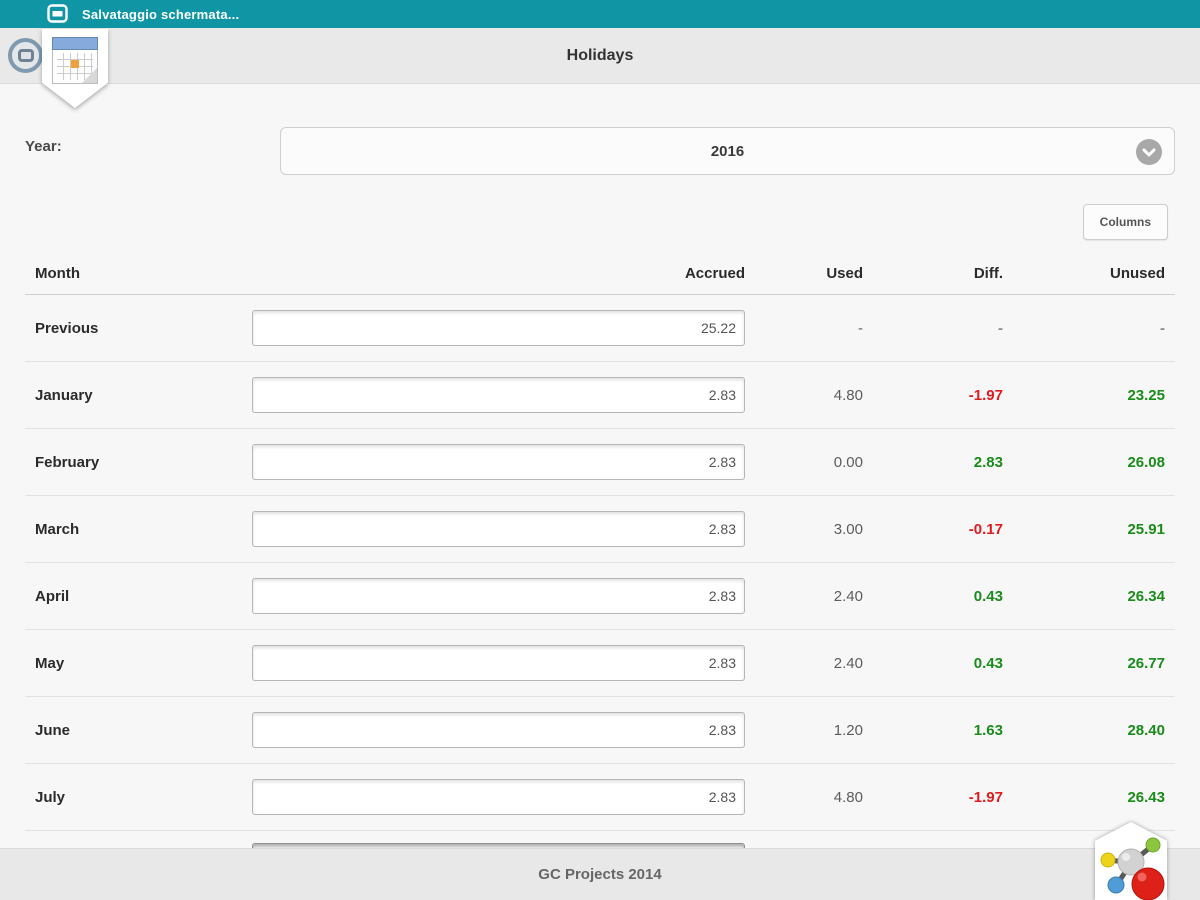 Image resolution: width=1200 pixels, height=900 pixels. I want to click on logo-shield, so click(1131, 861).